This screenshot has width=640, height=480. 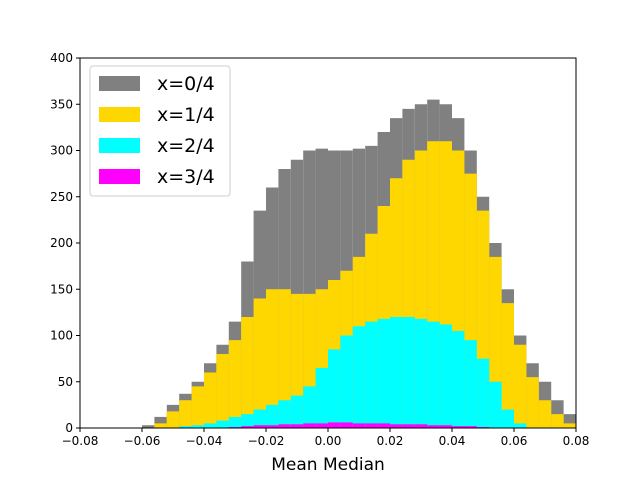 I want to click on legend-label: x=0/4, so click(x=186, y=84).